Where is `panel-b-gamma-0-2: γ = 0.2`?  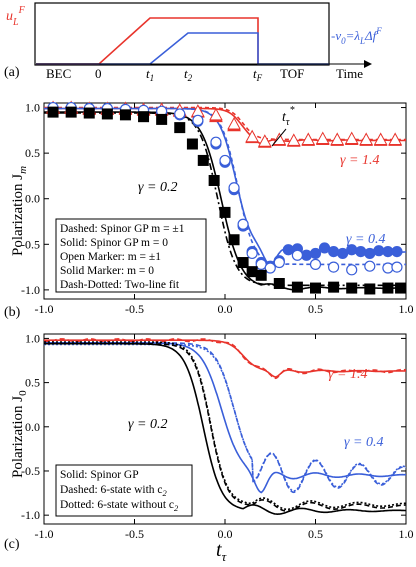
panel-b-gamma-0-2: γ = 0.2 is located at coordinates (157, 187).